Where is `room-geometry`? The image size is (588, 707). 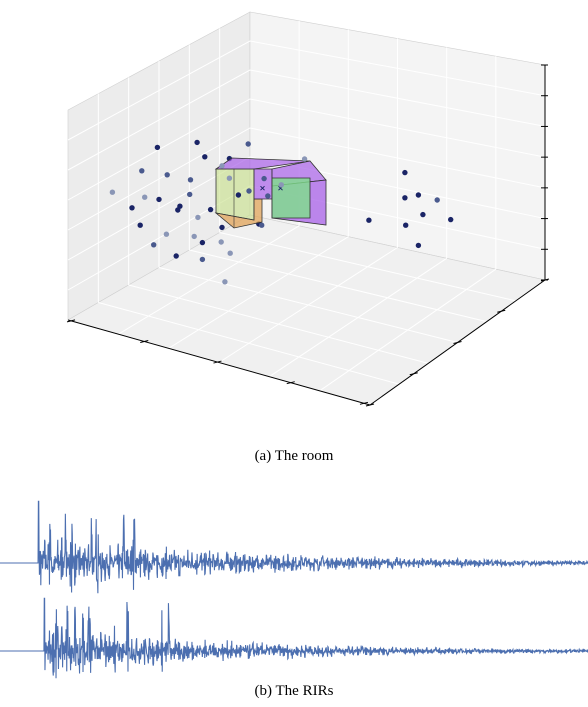
room-geometry is located at coordinates (270, 193).